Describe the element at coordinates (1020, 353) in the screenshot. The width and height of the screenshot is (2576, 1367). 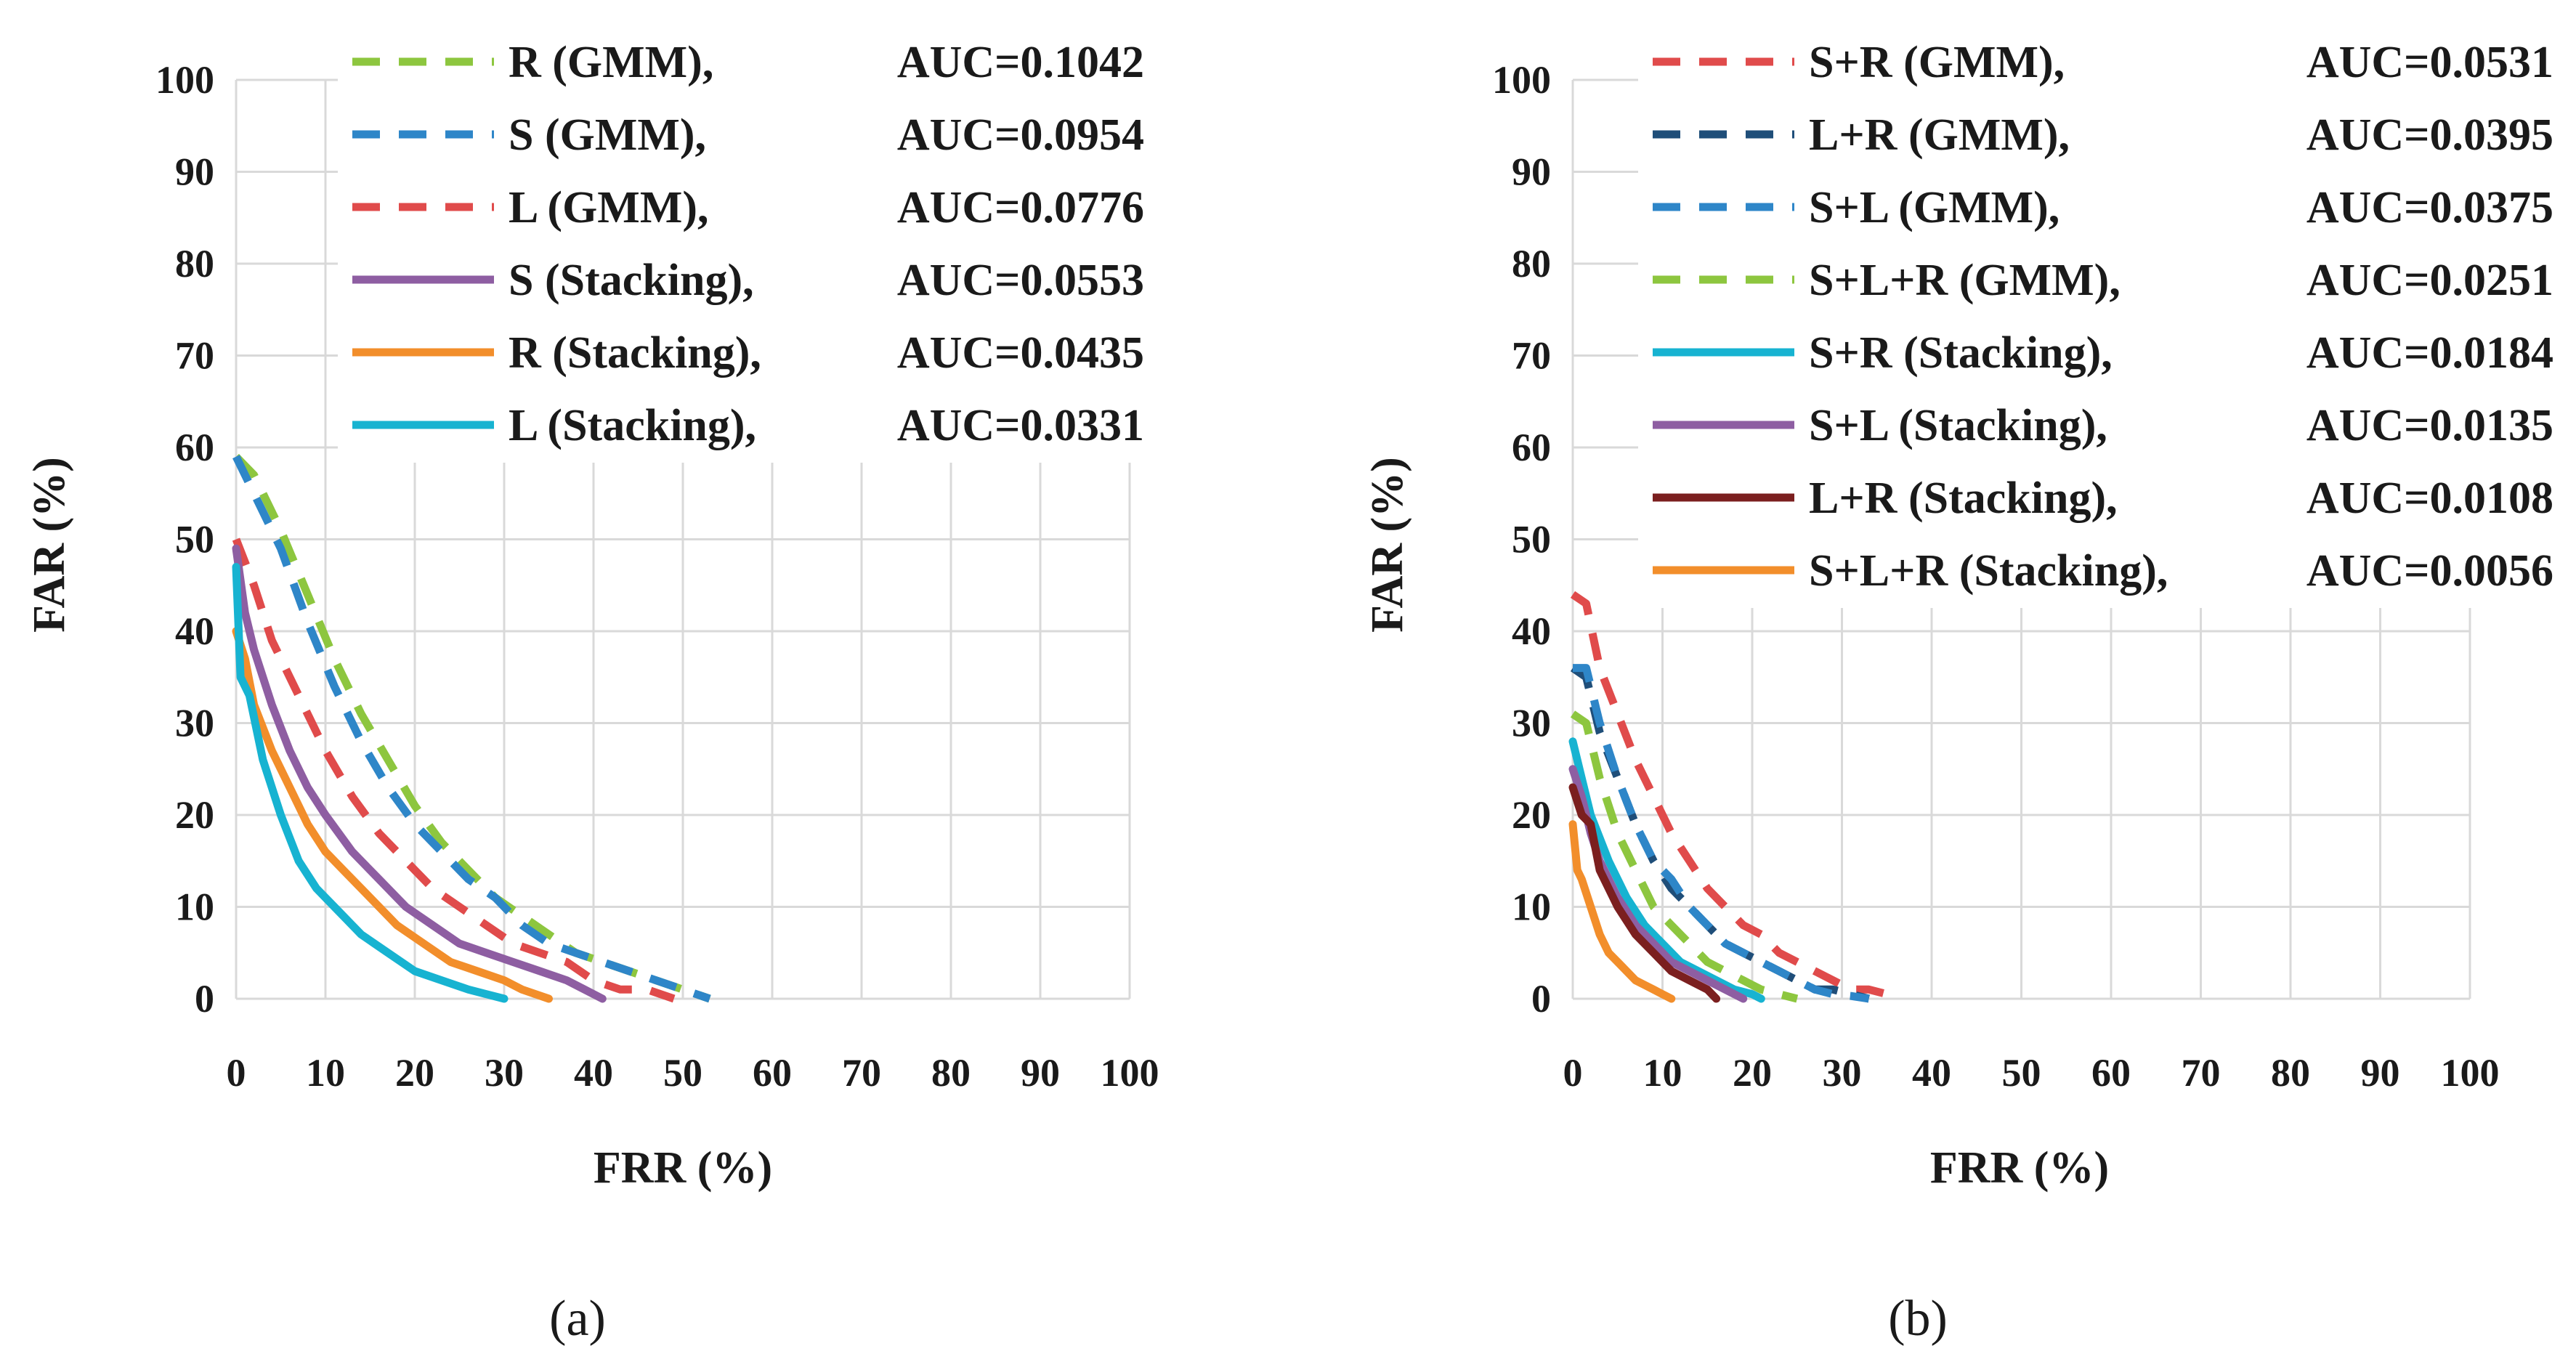
I see `legend-auc-4: AUC=0.0435` at that location.